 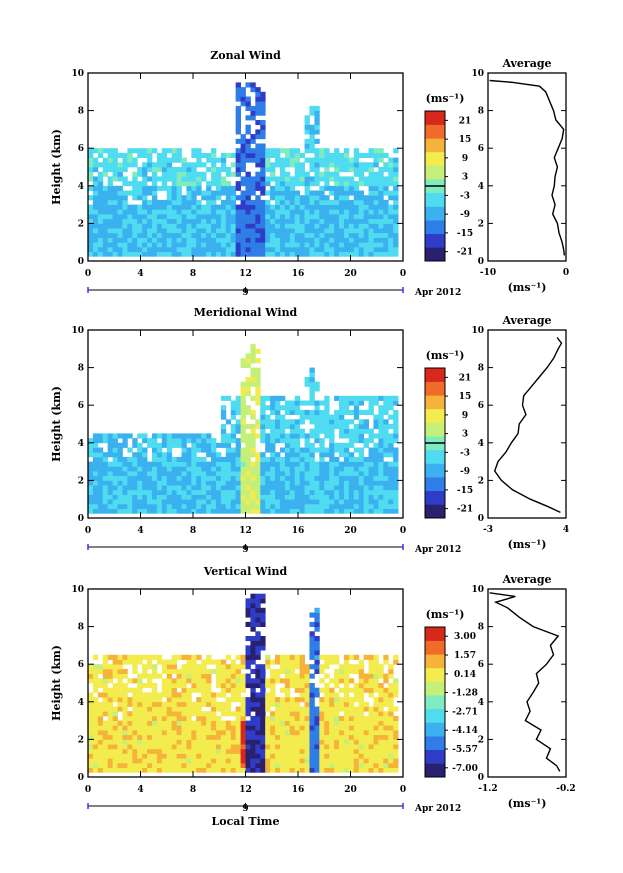 I want to click on average-y-tick-label: 2, so click(x=481, y=481).